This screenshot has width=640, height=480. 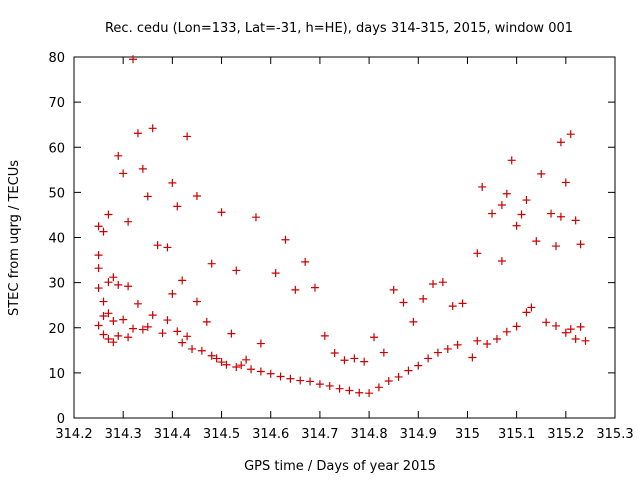 I want to click on y-tick-label: 0, so click(x=61, y=419).